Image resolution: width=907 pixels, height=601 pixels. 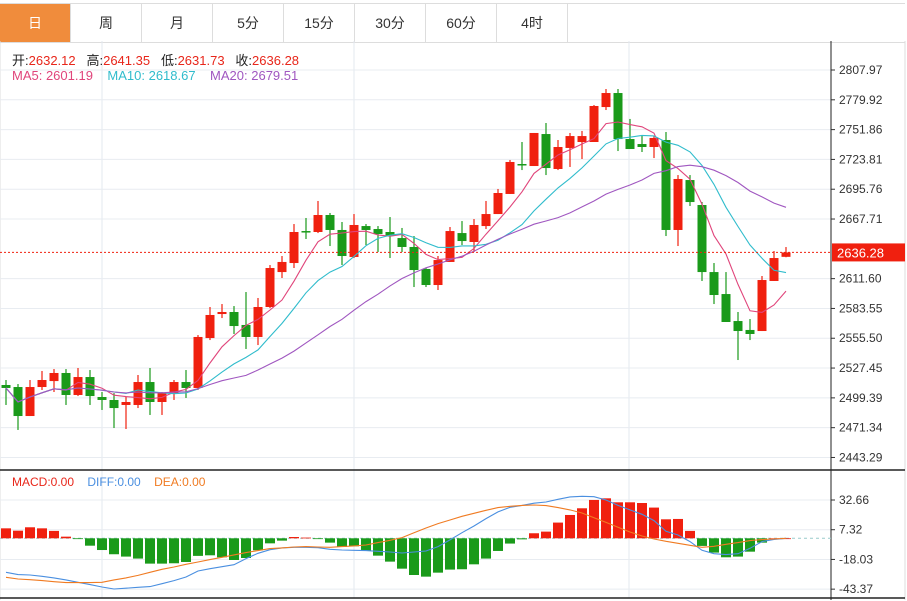 I want to click on macd-info: MACD:0.00 DIFF:0.00 DEA:0.00, so click(x=108, y=482).